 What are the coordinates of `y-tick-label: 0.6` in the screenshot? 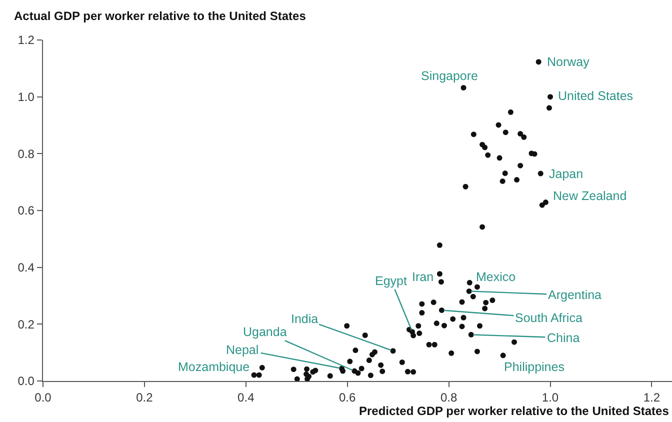 It's located at (26, 211).